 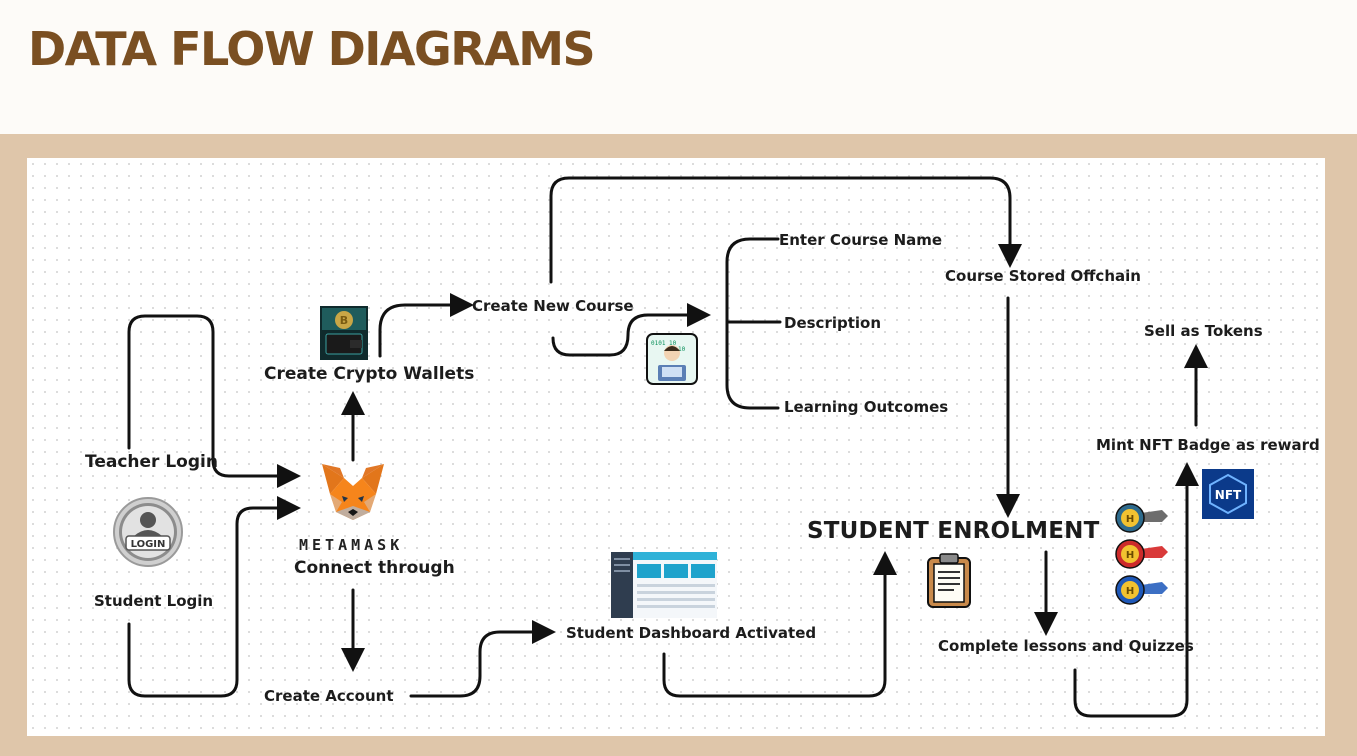 I want to click on arrow-account-to-dashboard, so click(x=482, y=659).